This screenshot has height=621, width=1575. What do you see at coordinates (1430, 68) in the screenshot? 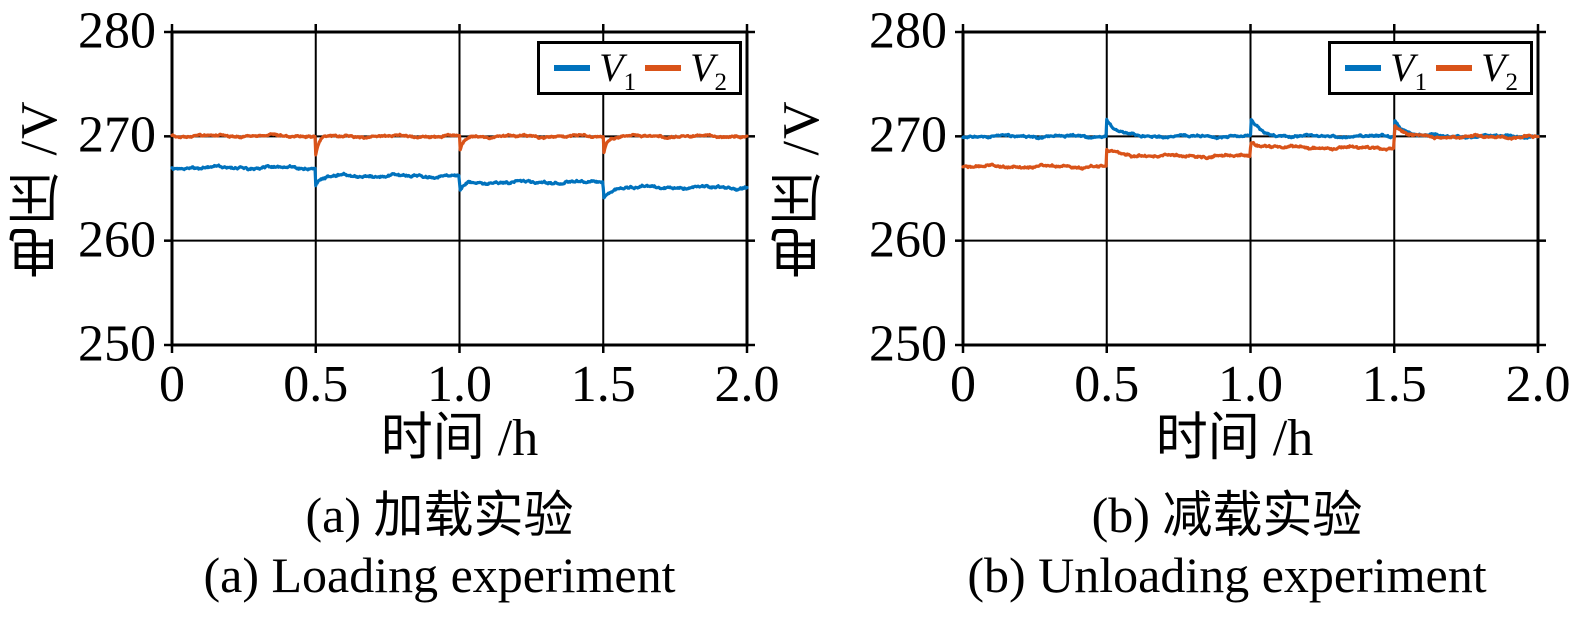
I see `legend-b: V1 V2` at bounding box center [1430, 68].